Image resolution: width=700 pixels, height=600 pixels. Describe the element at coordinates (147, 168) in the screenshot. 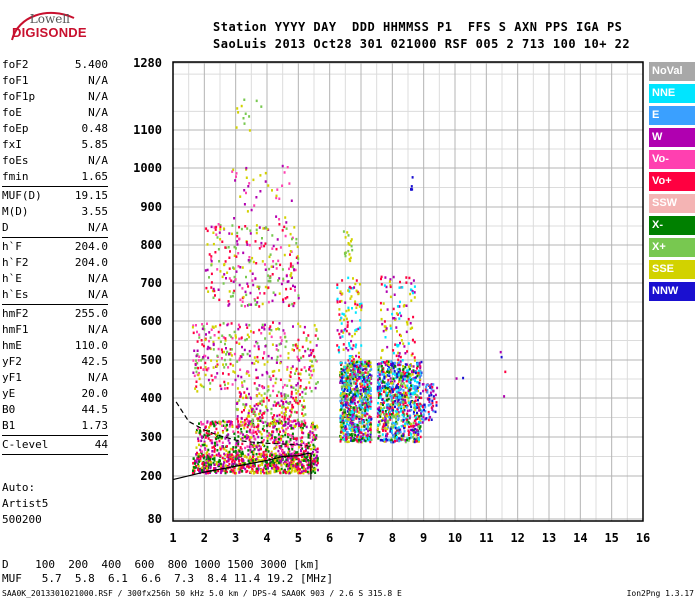

I see `y-tick-label: 1000` at that location.